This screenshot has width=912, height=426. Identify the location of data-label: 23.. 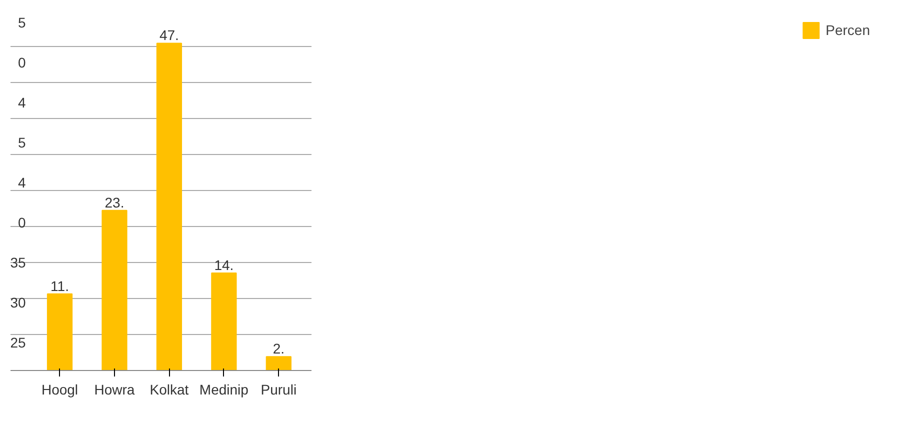
(114, 202).